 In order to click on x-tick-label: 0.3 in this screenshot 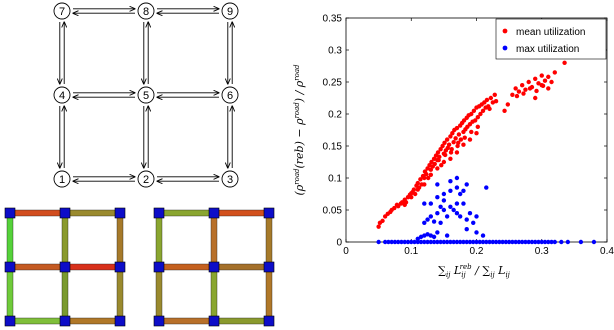, I will do `click(542, 251)`.